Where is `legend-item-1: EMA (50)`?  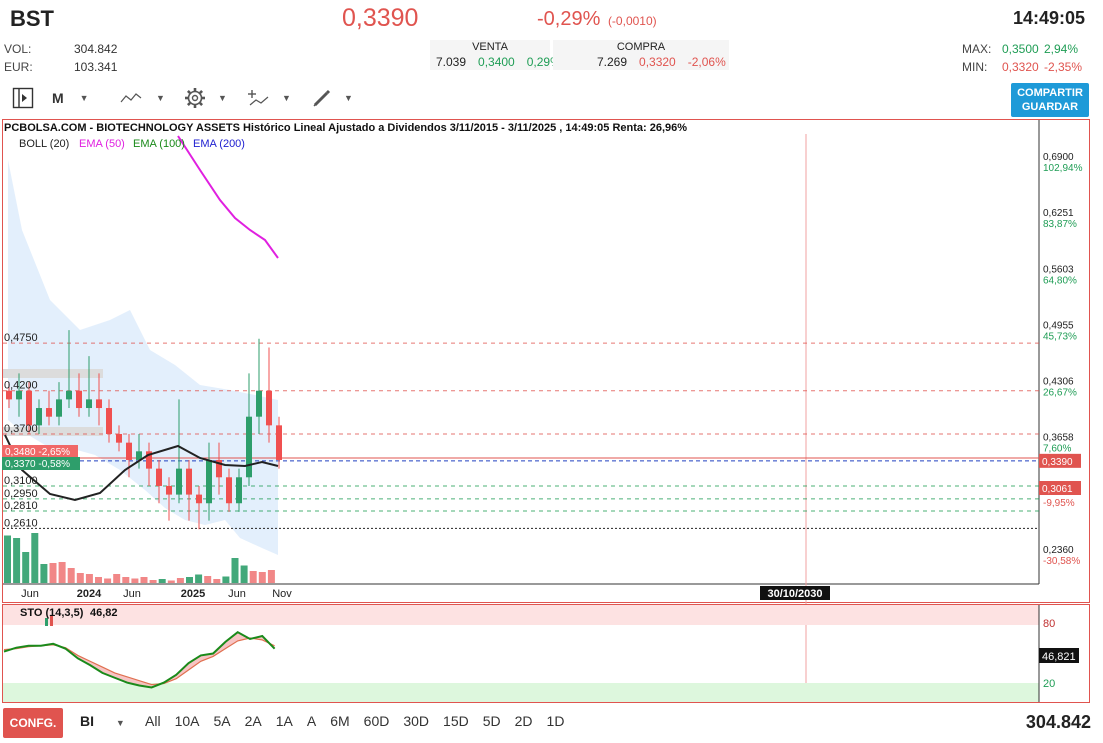 legend-item-1: EMA (50) is located at coordinates (102, 144).